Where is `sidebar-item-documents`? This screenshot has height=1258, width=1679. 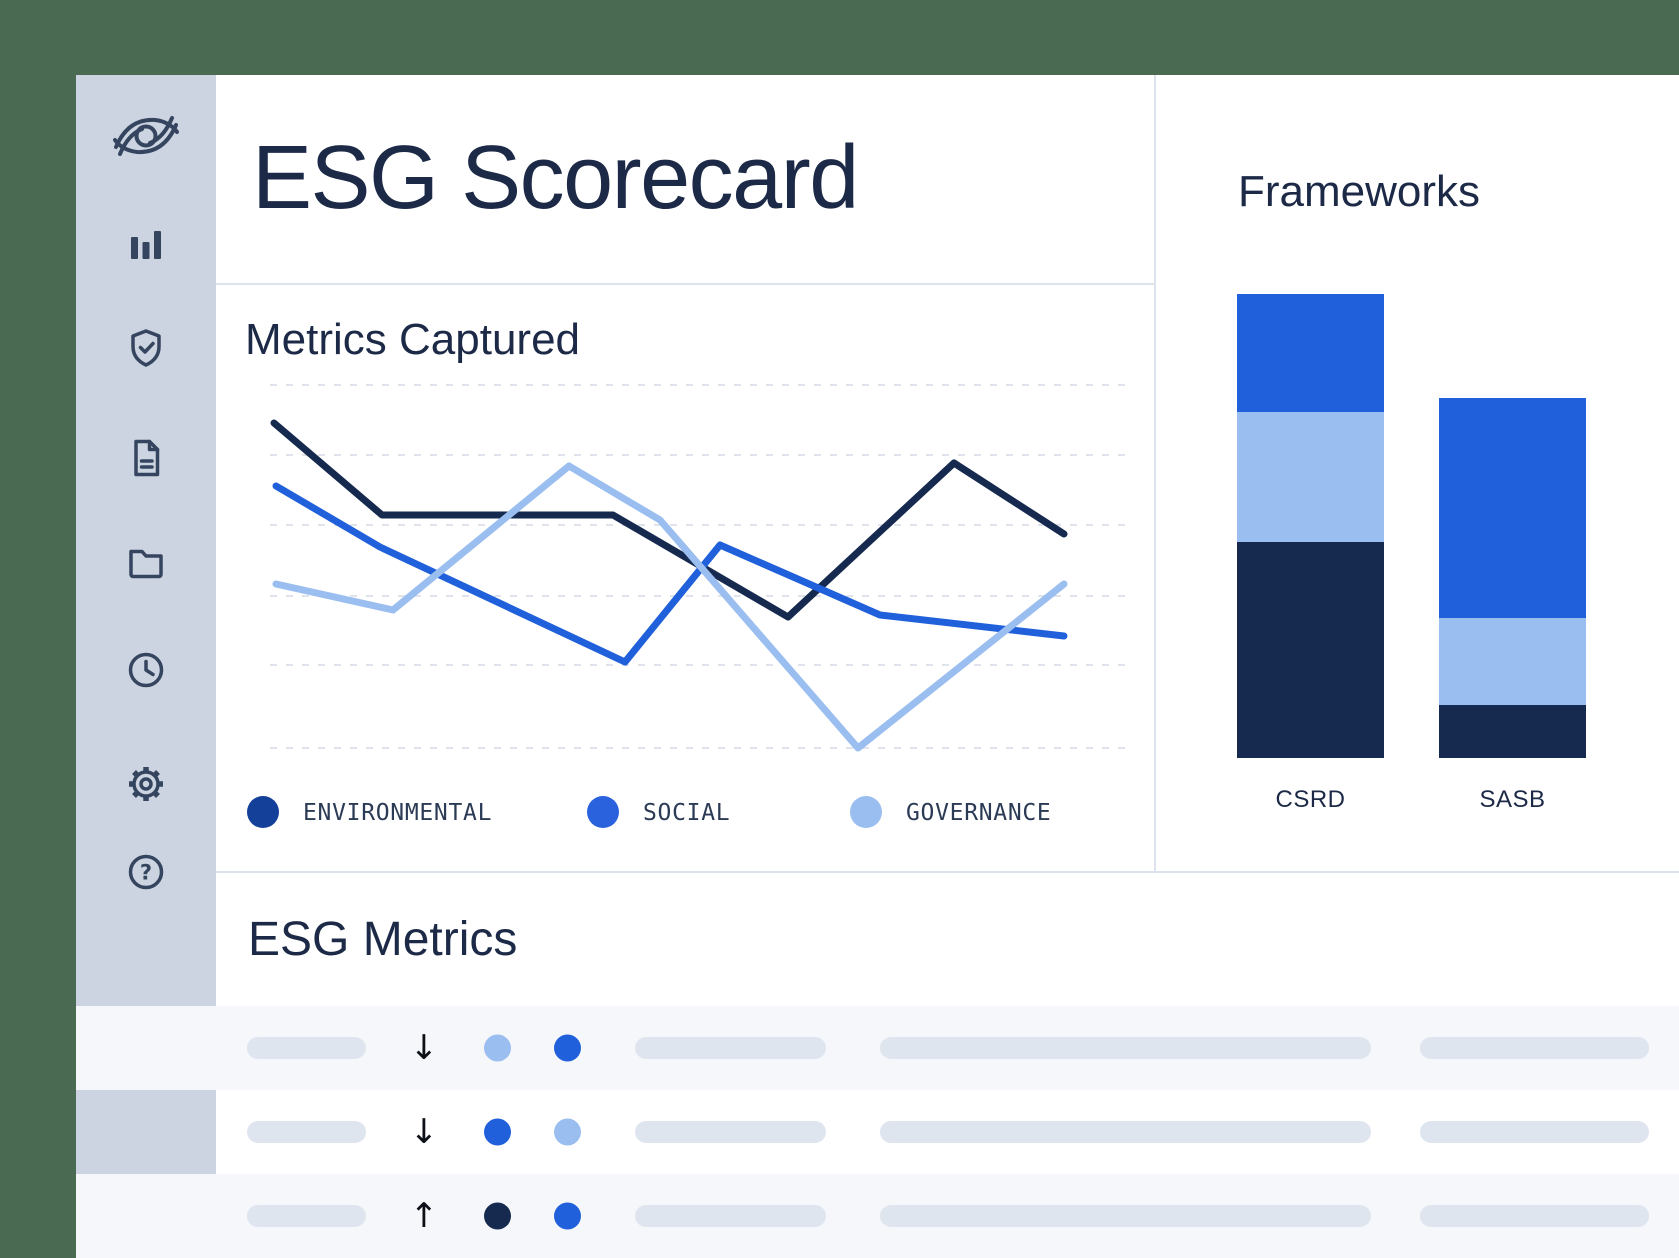 sidebar-item-documents is located at coordinates (146, 458).